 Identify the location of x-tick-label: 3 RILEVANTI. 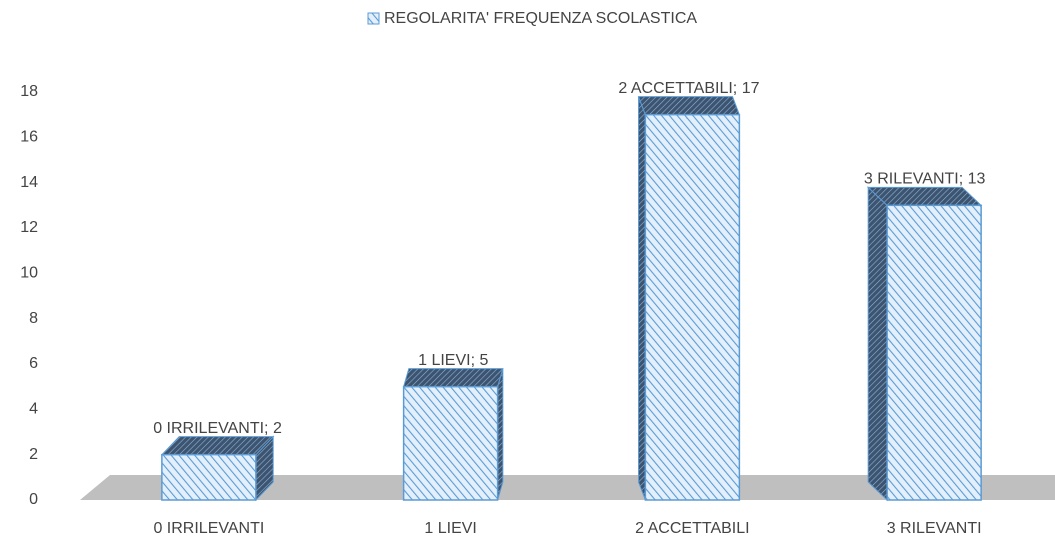
(934, 528).